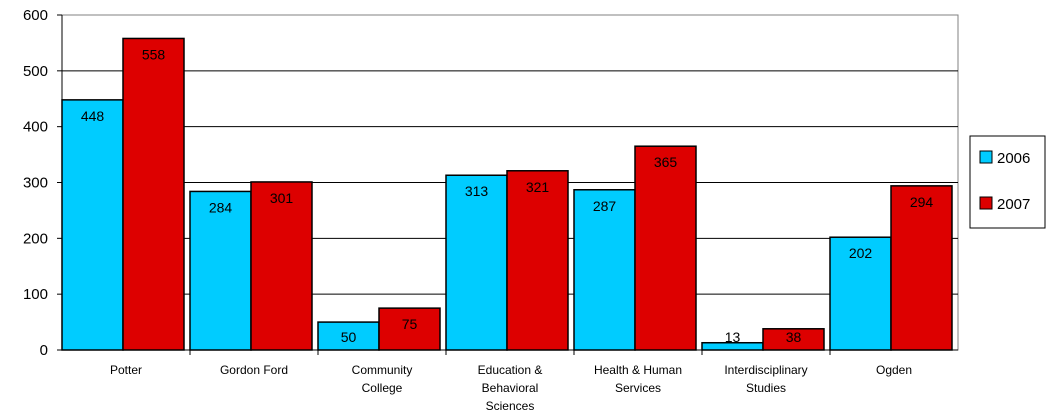 This screenshot has height=413, width=1051. What do you see at coordinates (35, 238) in the screenshot?
I see `y-tick-label: 200` at bounding box center [35, 238].